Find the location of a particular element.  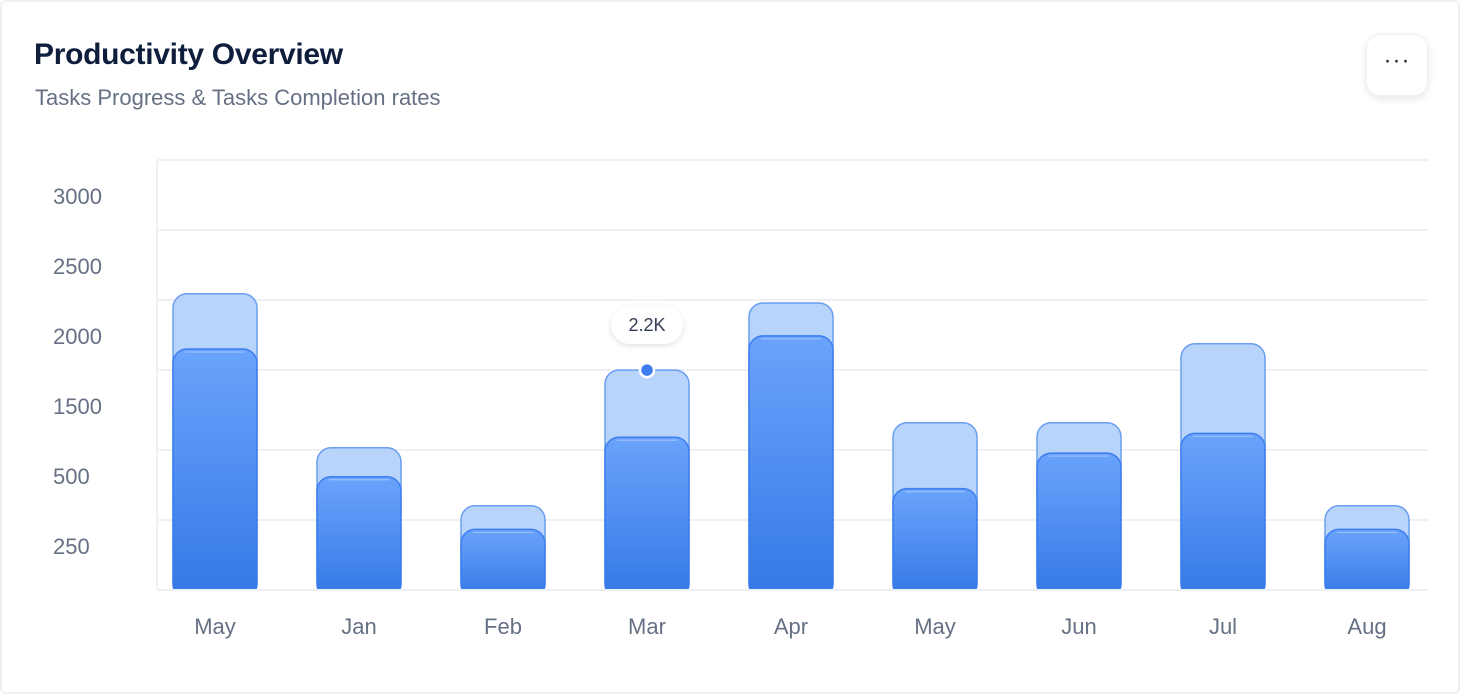

y-tick-label: 500 is located at coordinates (71, 476).